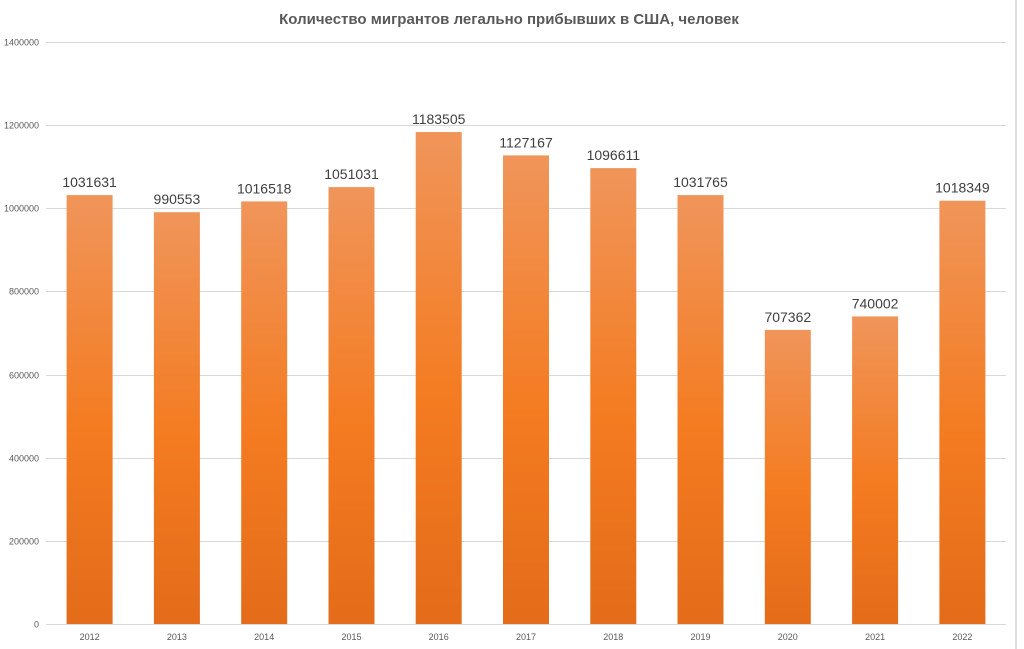 This screenshot has width=1024, height=649. I want to click on x-tick-label-2014: 2014, so click(264, 637).